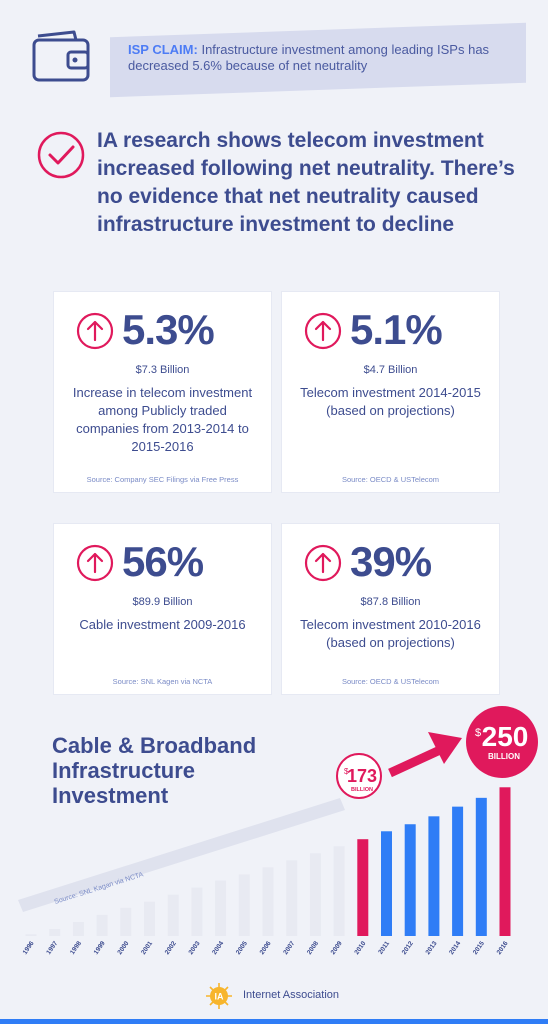 The image size is (548, 1024). Describe the element at coordinates (362, 776) in the screenshot. I see `annotation-value: 173` at that location.